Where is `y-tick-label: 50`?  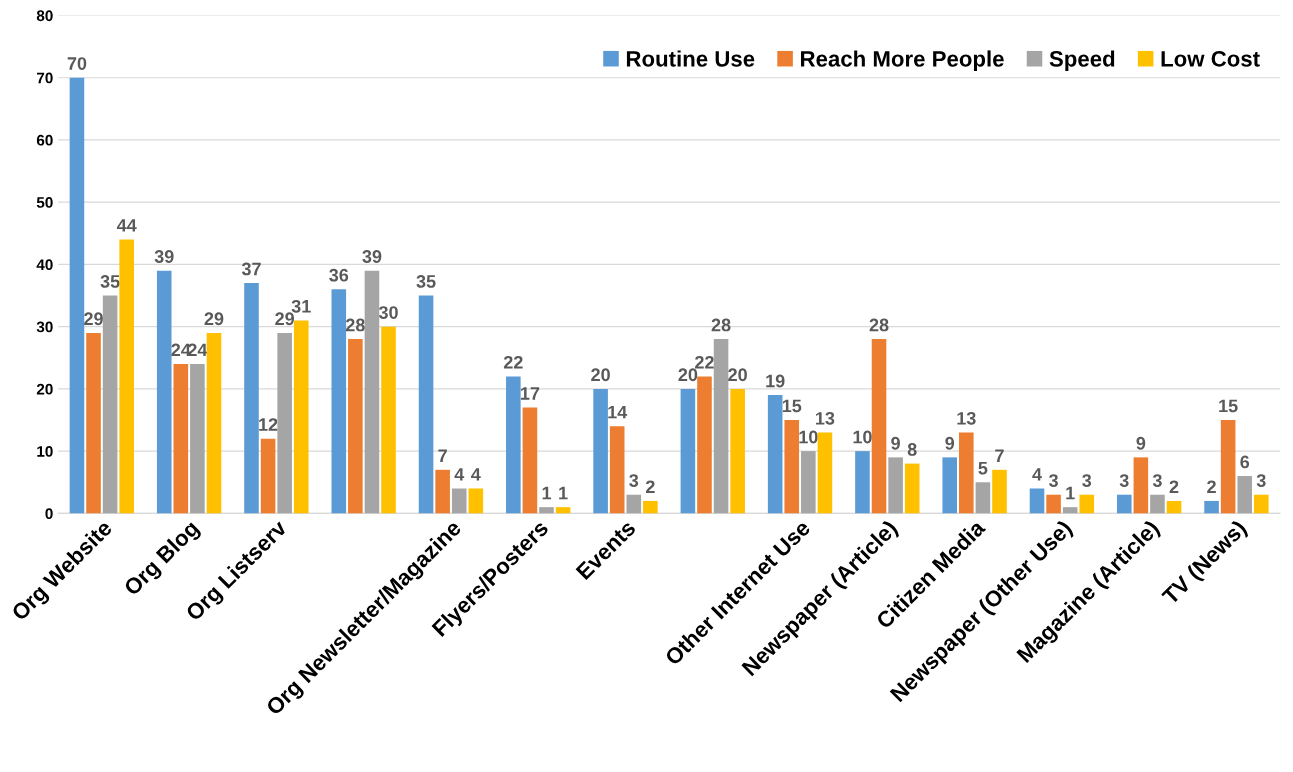 y-tick-label: 50 is located at coordinates (44, 202).